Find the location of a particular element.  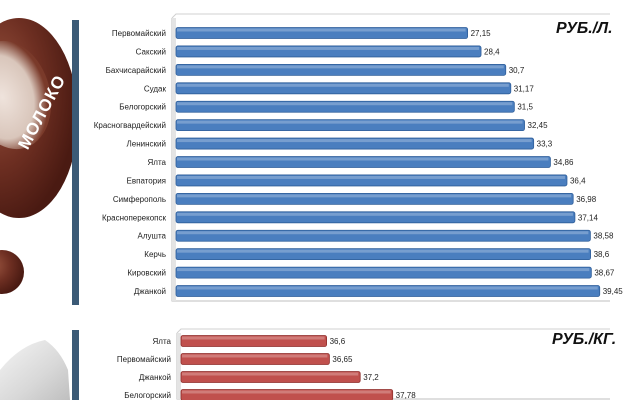

value-label: 38,6 is located at coordinates (602, 254).